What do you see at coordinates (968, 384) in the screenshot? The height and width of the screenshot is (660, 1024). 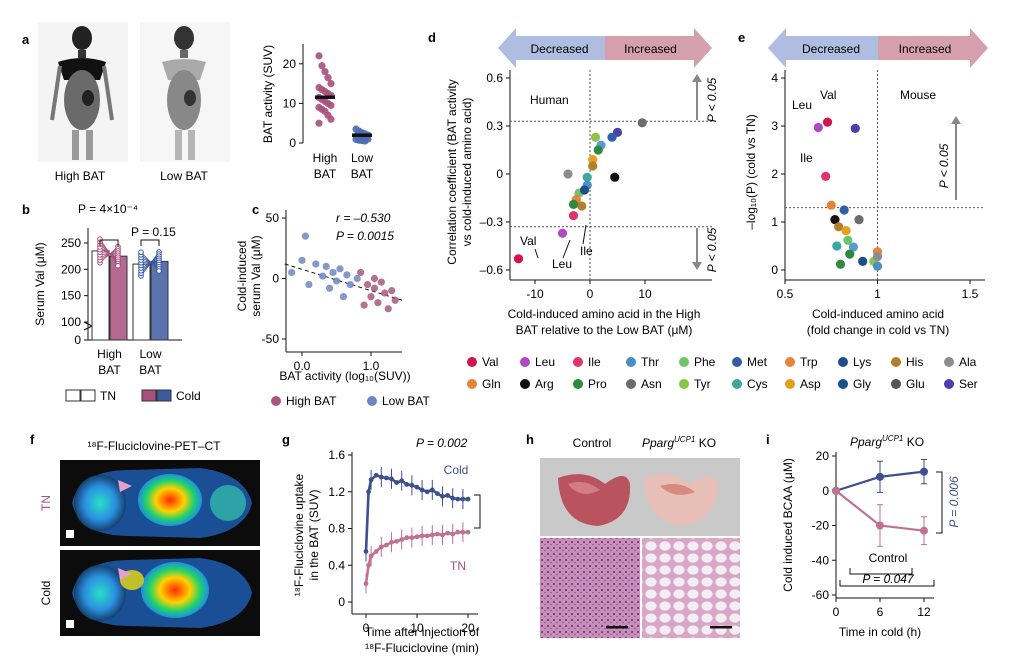 I see `legend-label: Ser` at bounding box center [968, 384].